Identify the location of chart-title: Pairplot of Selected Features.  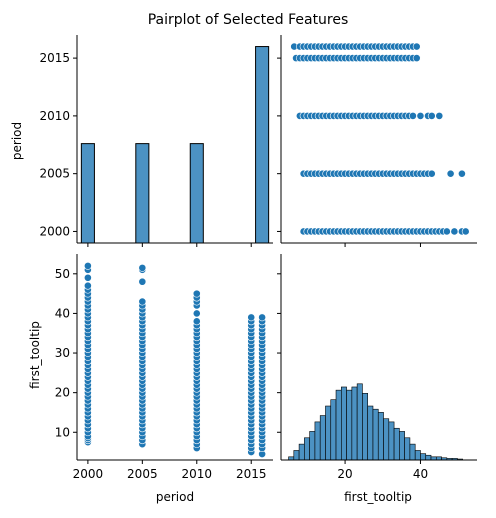
(248, 20).